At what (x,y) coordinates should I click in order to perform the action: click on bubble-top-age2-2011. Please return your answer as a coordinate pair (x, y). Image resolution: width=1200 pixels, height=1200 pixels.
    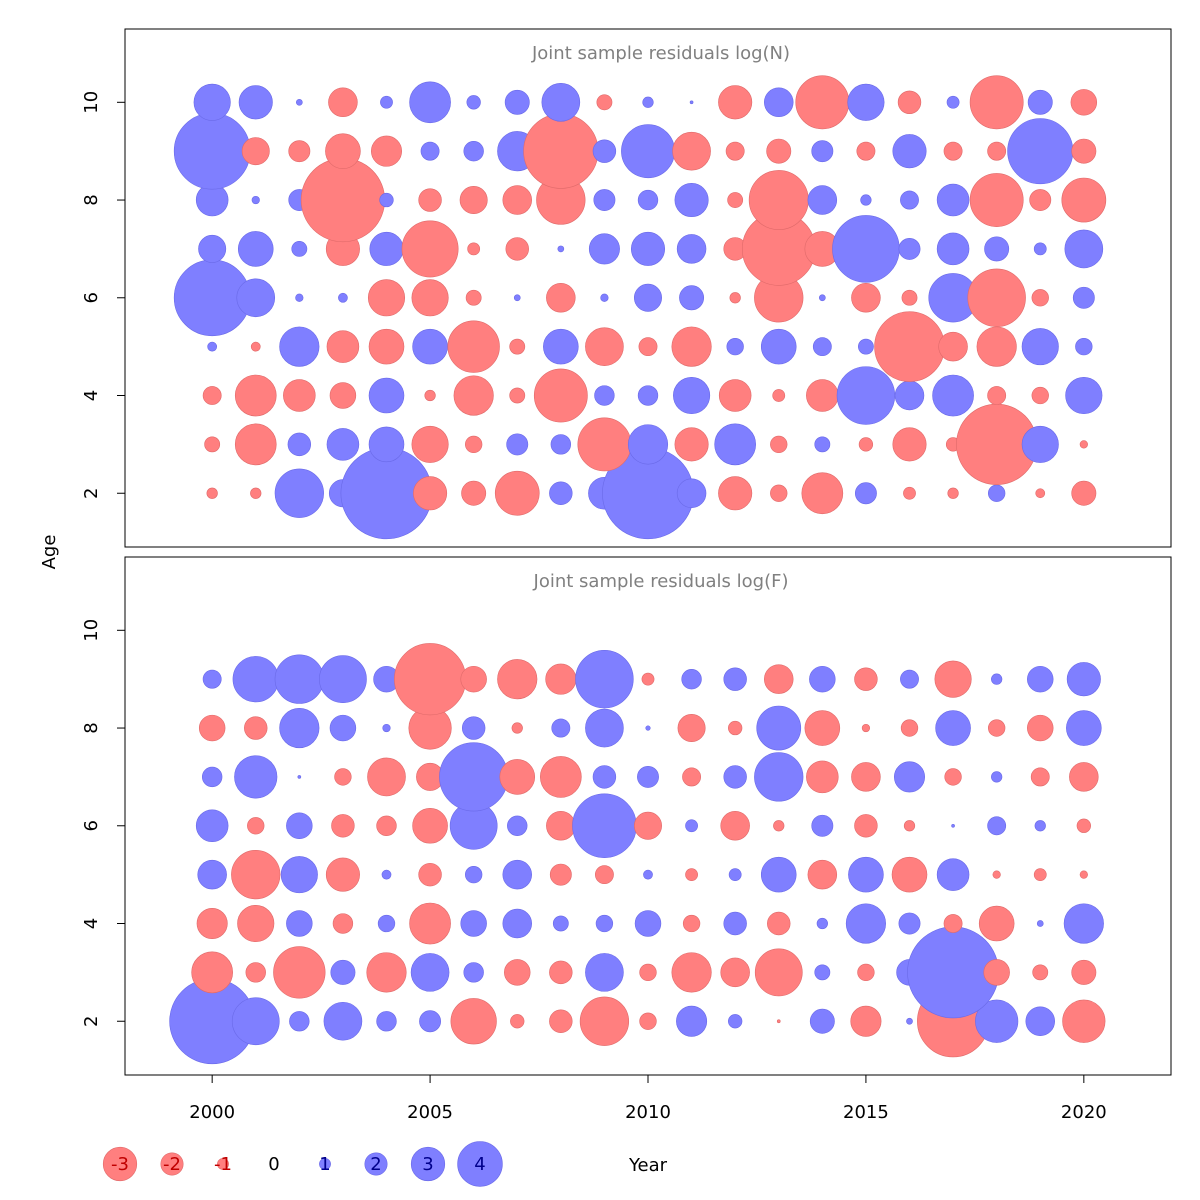
    Looking at the image, I should click on (691, 493).